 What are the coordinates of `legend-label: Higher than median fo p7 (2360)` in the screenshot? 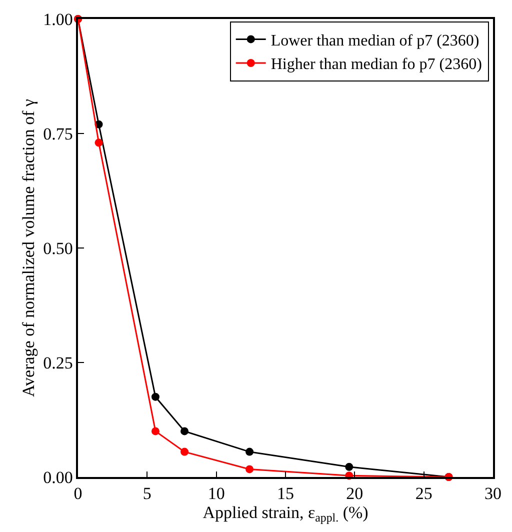 It's located at (376, 65).